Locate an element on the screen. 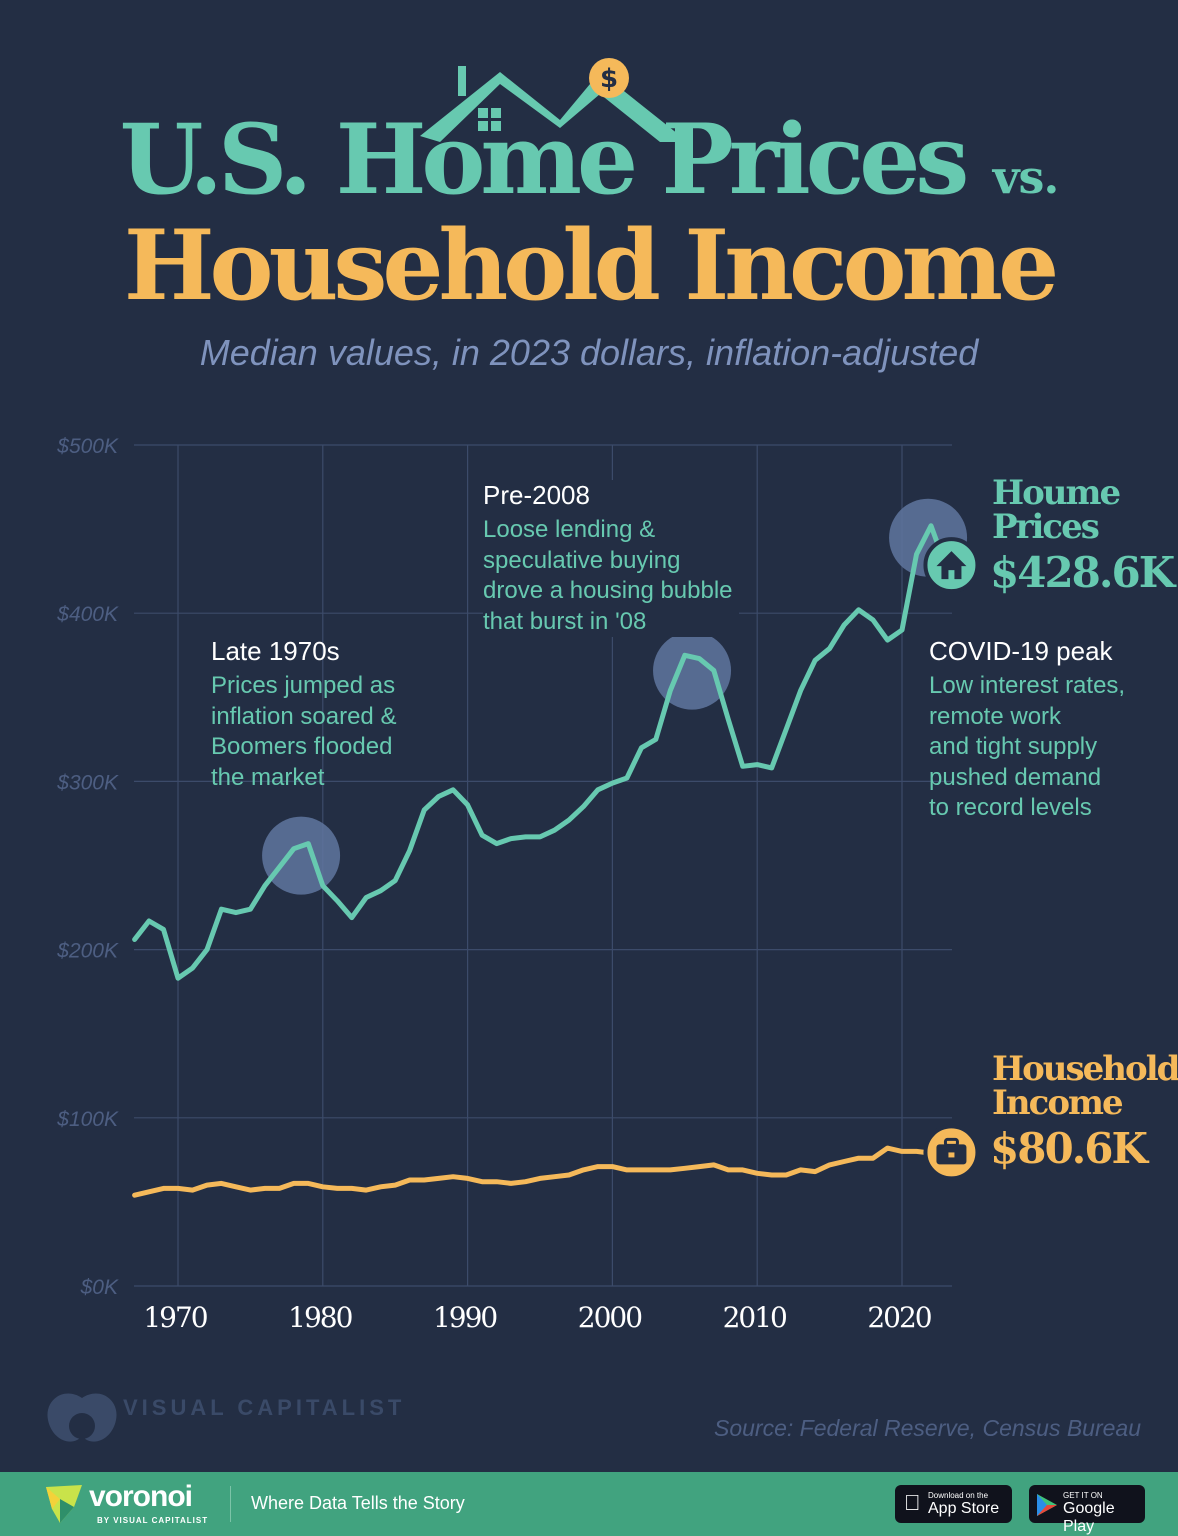 The width and height of the screenshot is (1178, 1536). x-tick-label: 2000 is located at coordinates (609, 1317).